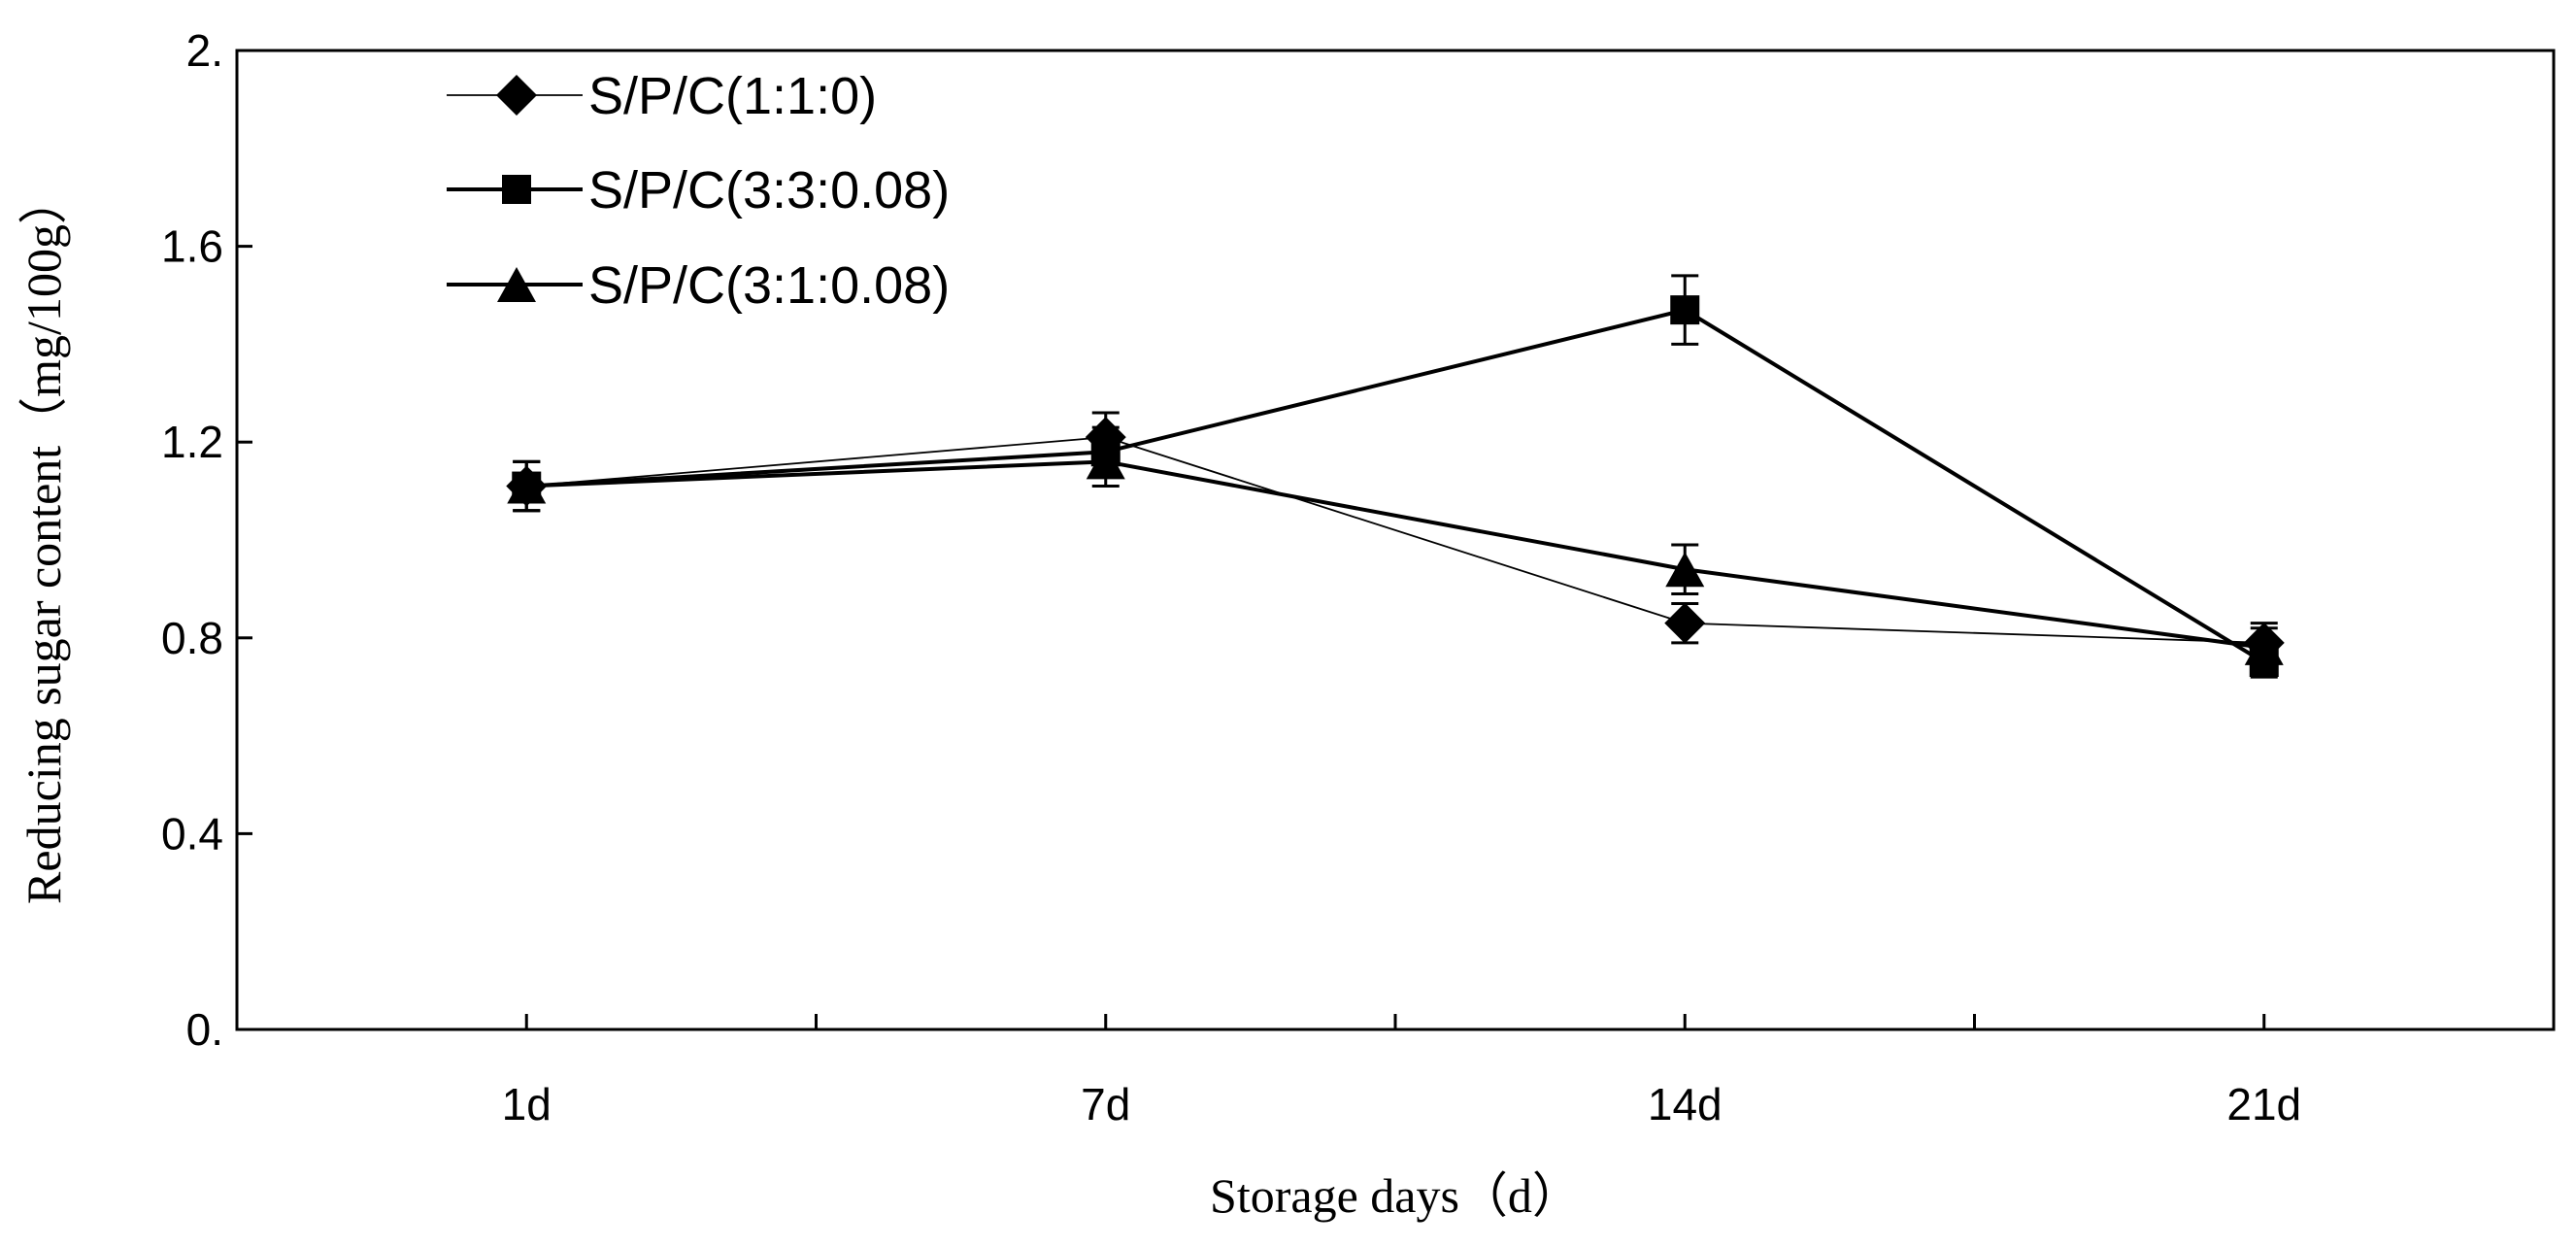 The height and width of the screenshot is (1247, 2576). Describe the element at coordinates (192, 246) in the screenshot. I see `y-tick-label: 1.6` at that location.